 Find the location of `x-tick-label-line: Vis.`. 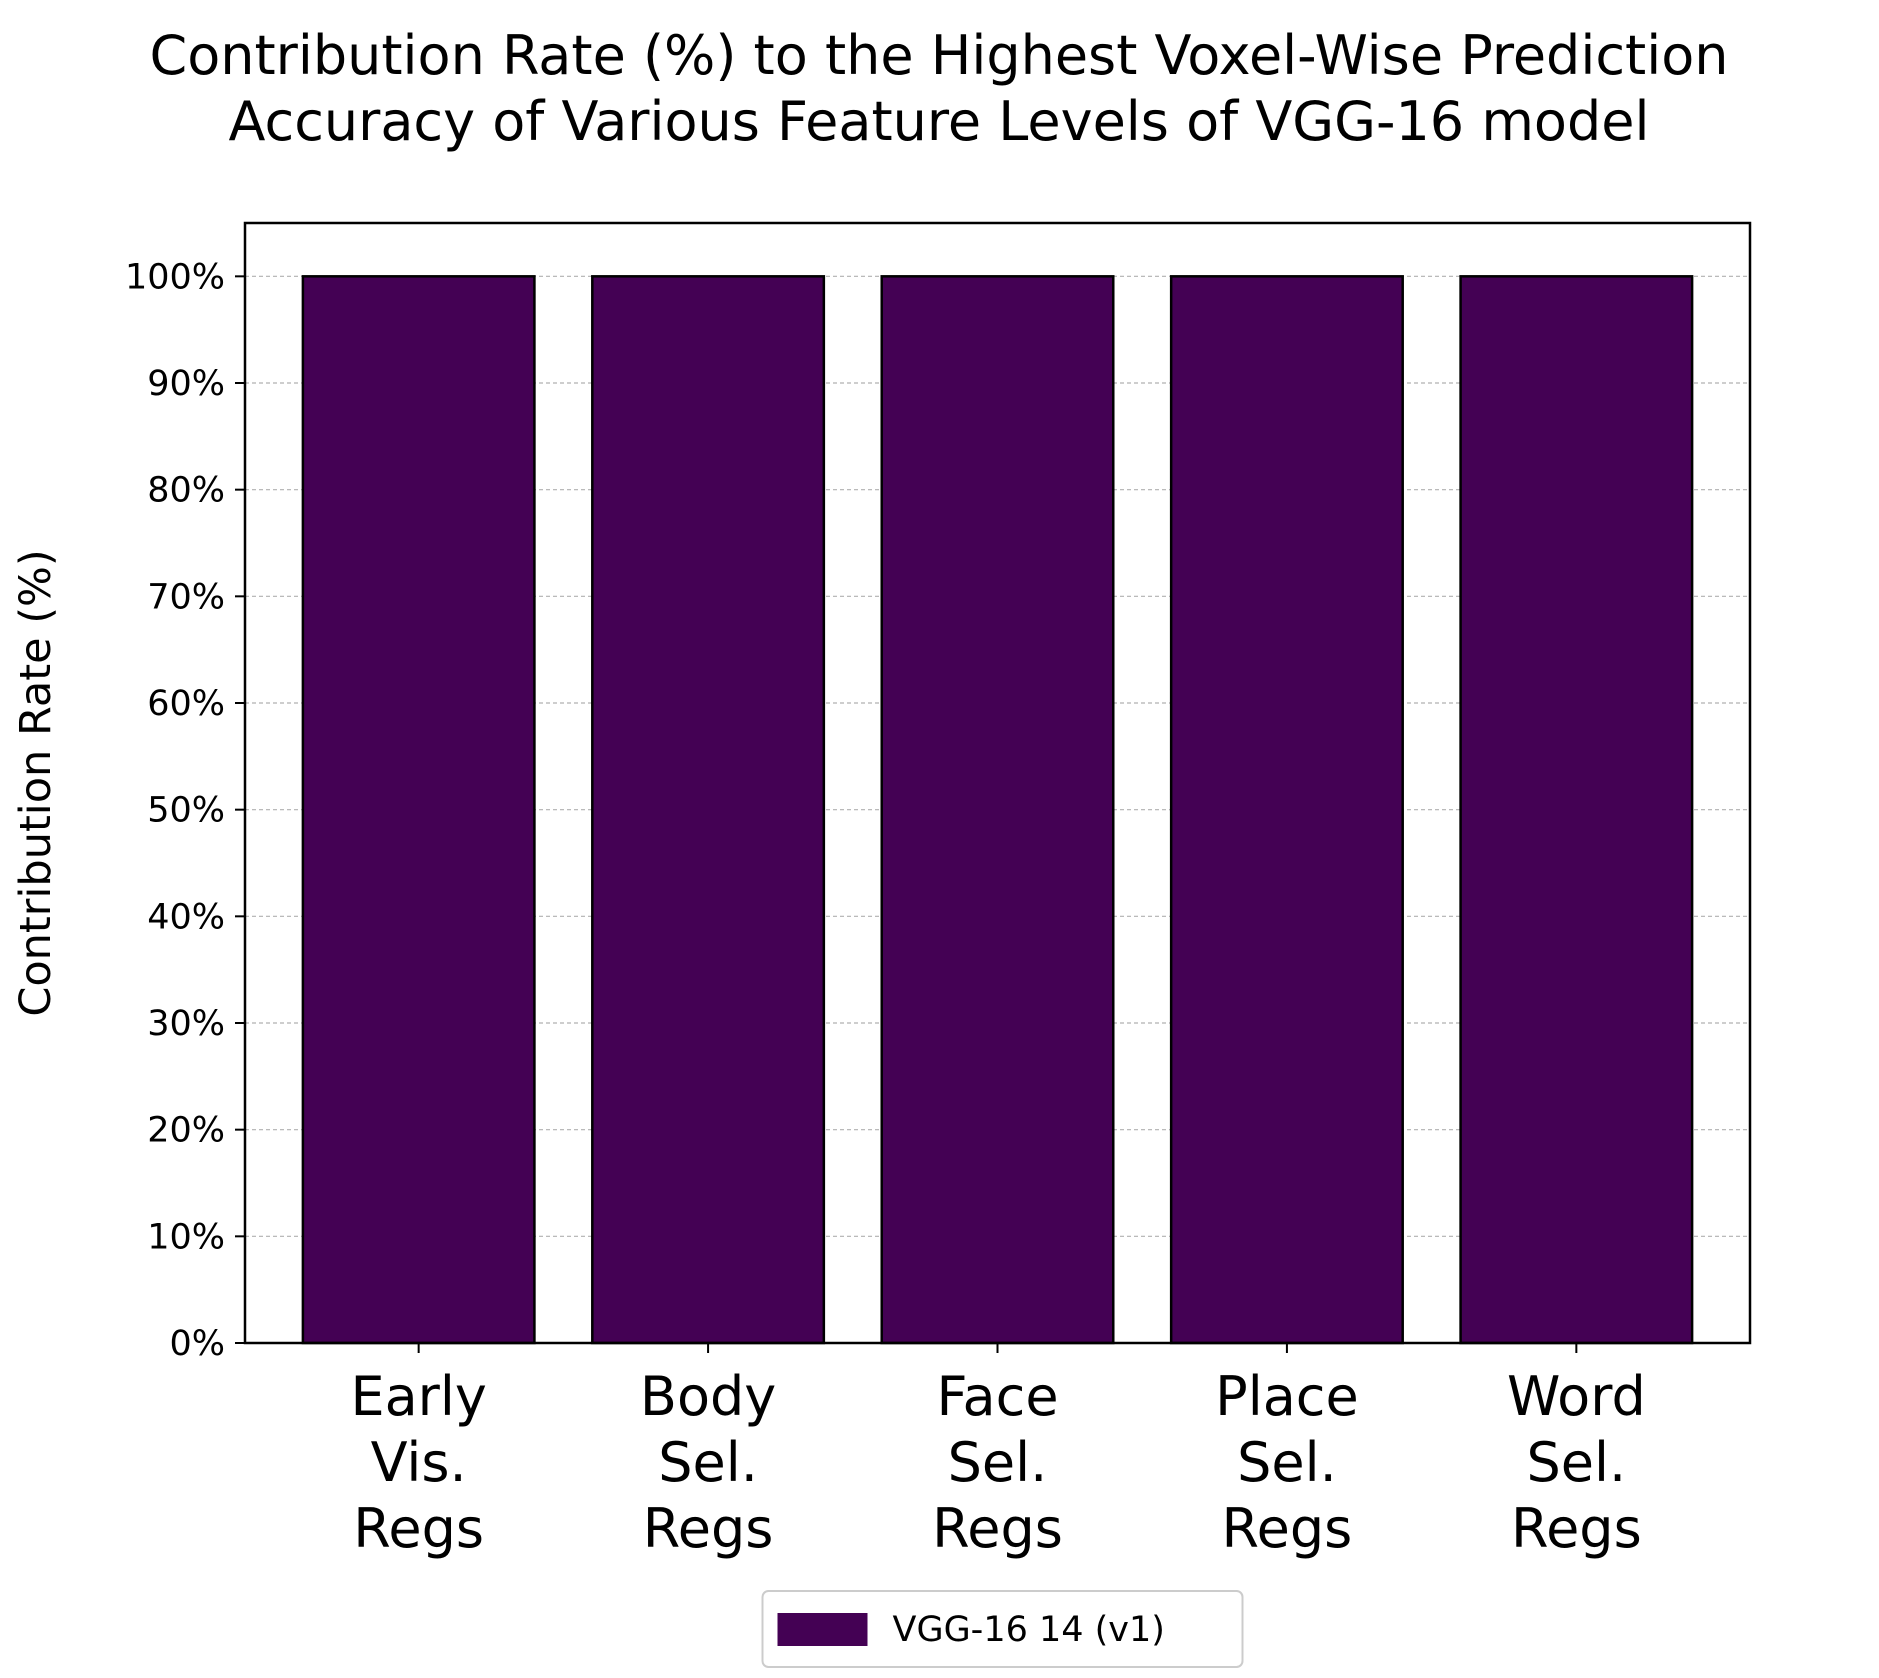

x-tick-label-line: Vis. is located at coordinates (419, 1462).